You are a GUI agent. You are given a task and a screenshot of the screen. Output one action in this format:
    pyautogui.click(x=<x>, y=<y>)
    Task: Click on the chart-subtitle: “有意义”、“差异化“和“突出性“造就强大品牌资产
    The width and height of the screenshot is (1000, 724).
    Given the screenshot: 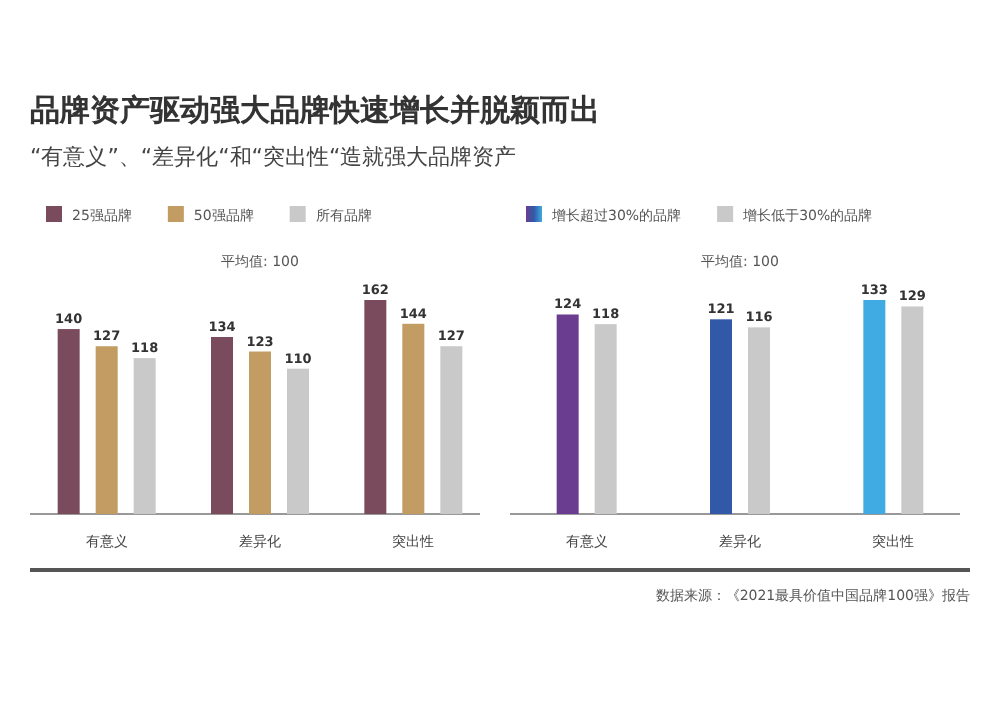 What is the action you would take?
    pyautogui.click(x=273, y=157)
    